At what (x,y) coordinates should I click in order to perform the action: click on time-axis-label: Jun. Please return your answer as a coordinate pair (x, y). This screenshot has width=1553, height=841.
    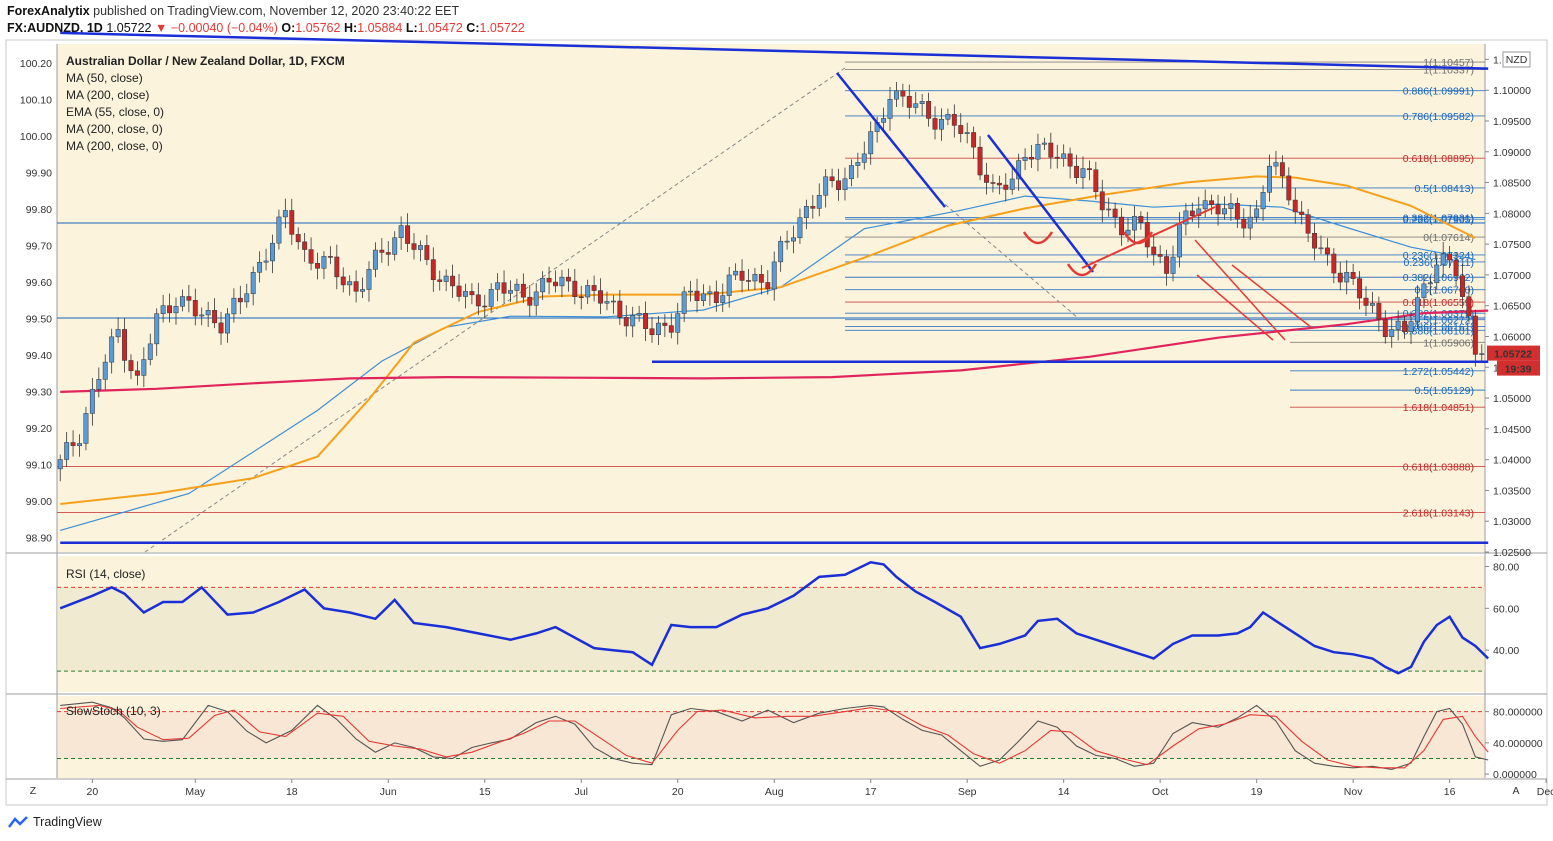
    Looking at the image, I should click on (388, 792).